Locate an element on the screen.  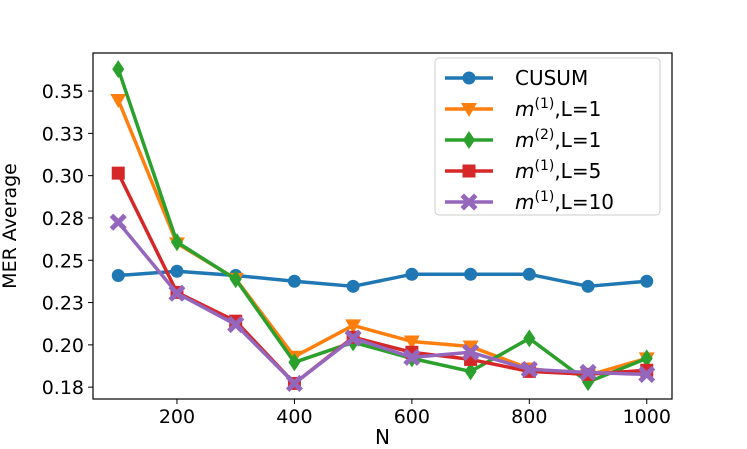
x-tick-label: 600 is located at coordinates (412, 417).